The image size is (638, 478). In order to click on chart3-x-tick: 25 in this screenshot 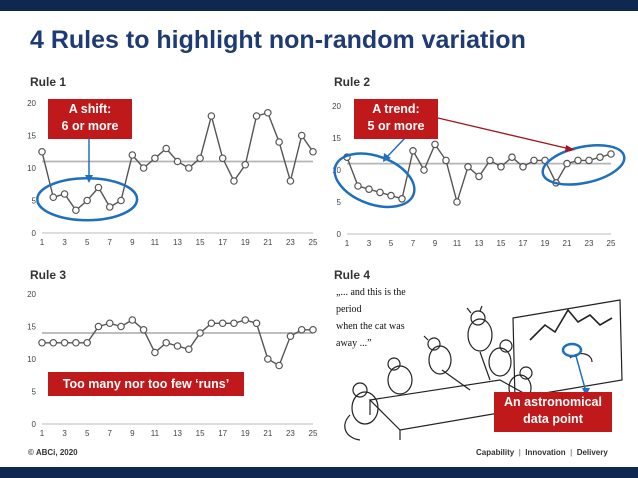, I will do `click(313, 433)`.